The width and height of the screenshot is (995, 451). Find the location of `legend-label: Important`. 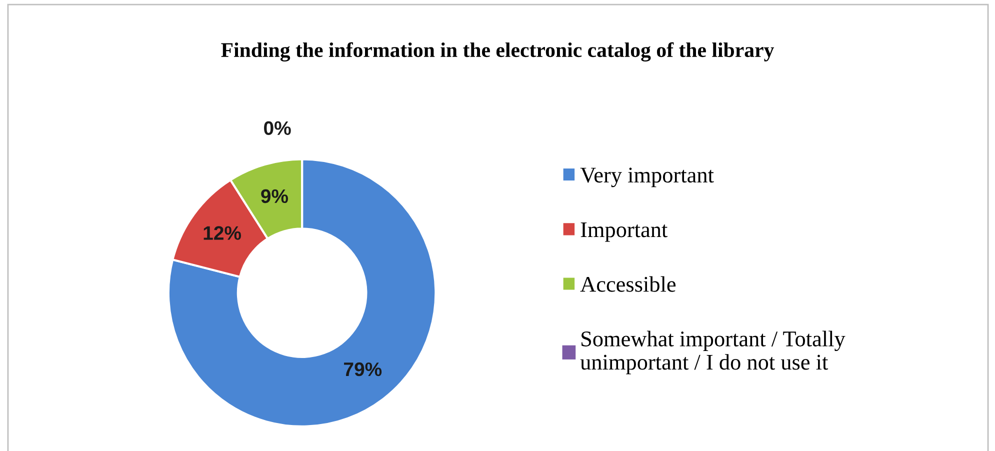

legend-label: Important is located at coordinates (624, 232).